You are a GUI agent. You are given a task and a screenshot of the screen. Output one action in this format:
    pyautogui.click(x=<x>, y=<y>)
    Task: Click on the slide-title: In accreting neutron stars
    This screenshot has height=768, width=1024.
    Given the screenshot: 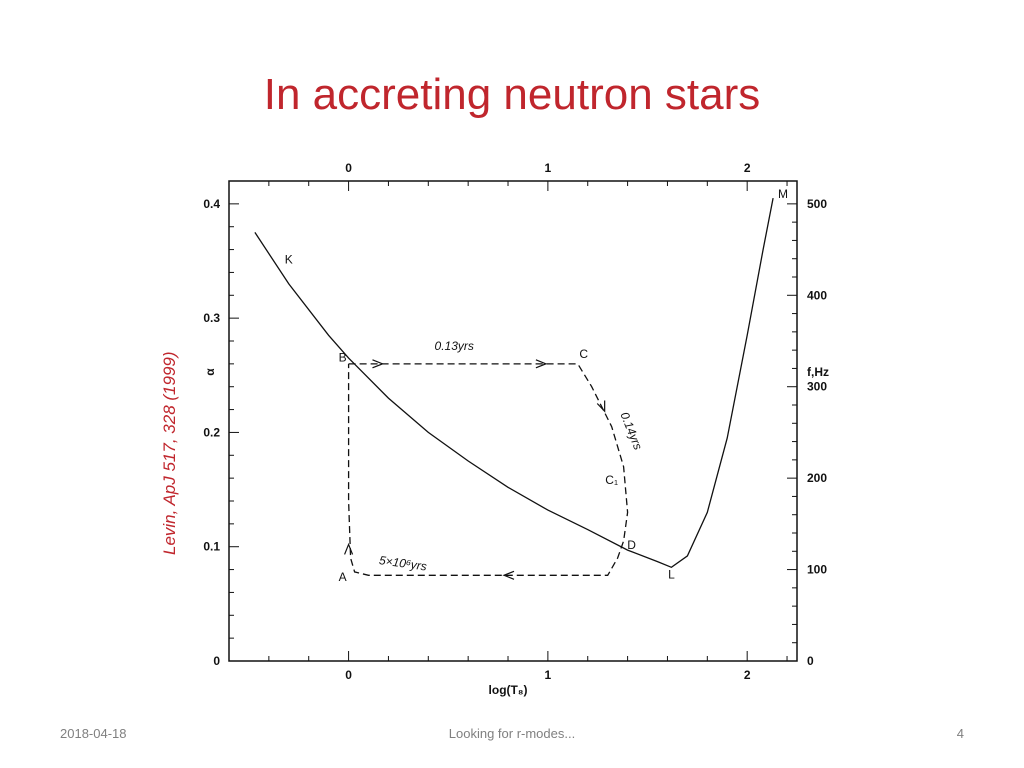 What is the action you would take?
    pyautogui.click(x=512, y=94)
    